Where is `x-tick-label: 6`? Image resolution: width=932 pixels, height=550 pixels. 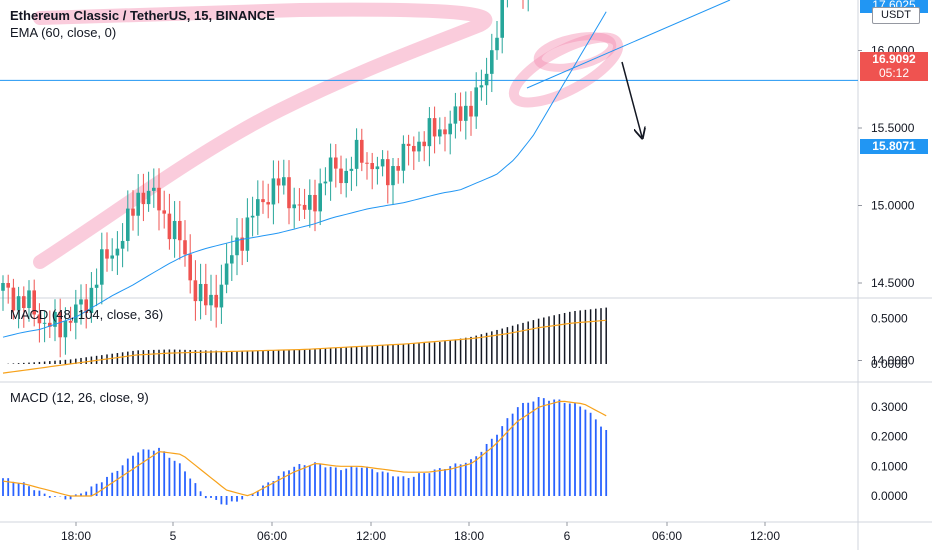 x-tick-label: 6 is located at coordinates (567, 536).